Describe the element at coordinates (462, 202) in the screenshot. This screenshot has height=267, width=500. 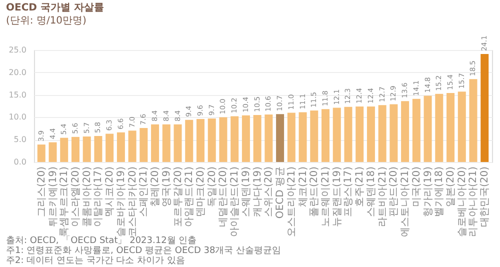
I see `x-tick-label: 슬로베니아(20)` at that location.